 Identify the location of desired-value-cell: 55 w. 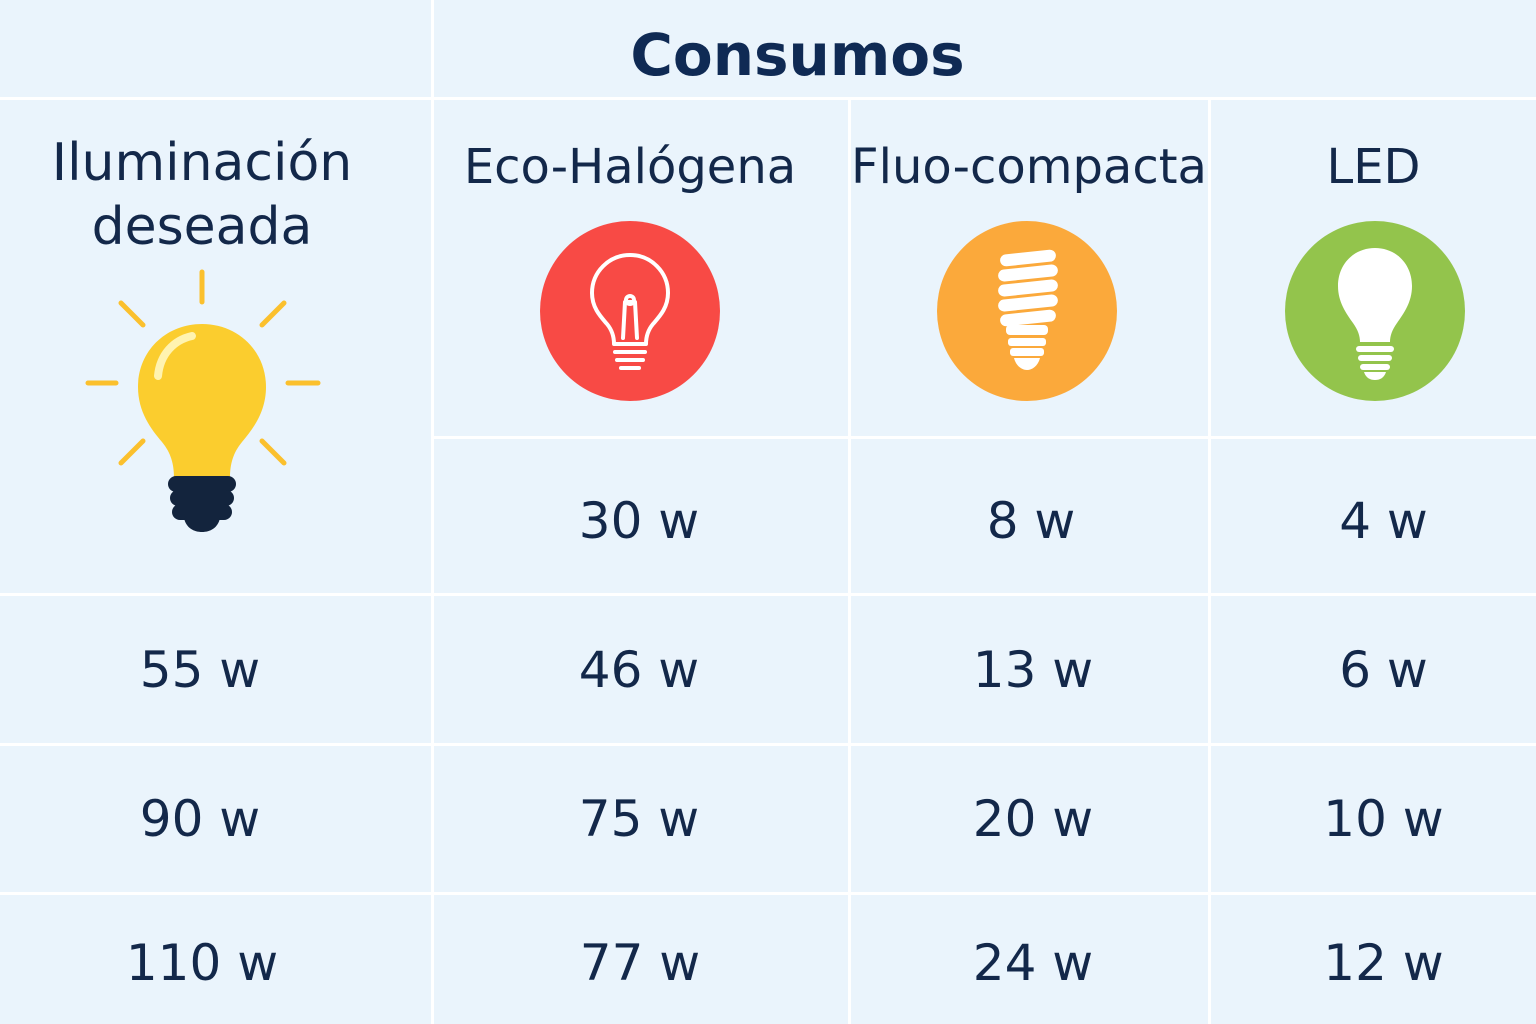
(200, 670).